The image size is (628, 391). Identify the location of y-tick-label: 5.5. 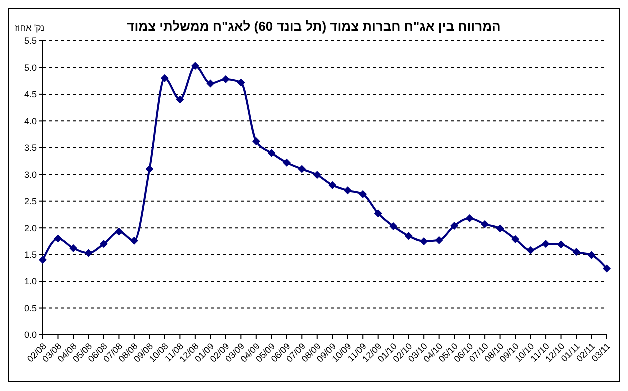
(30, 41).